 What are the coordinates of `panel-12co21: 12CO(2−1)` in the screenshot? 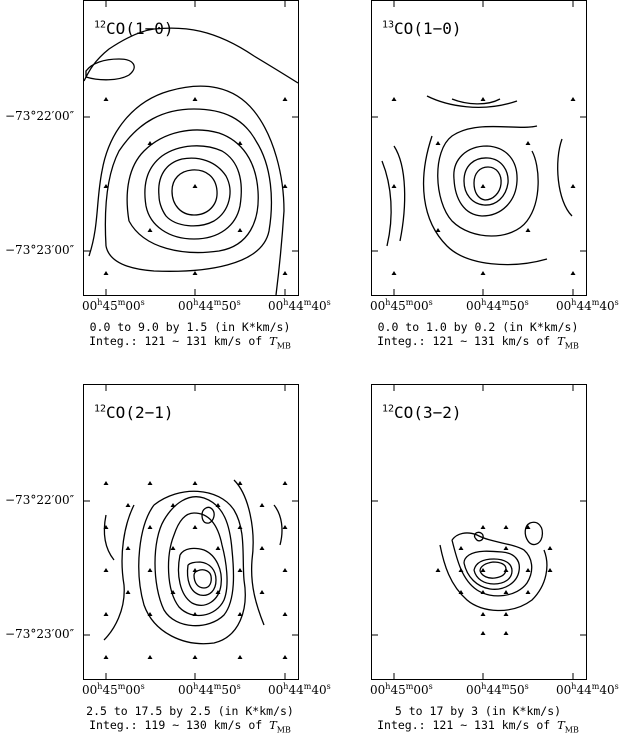 It's located at (191, 532).